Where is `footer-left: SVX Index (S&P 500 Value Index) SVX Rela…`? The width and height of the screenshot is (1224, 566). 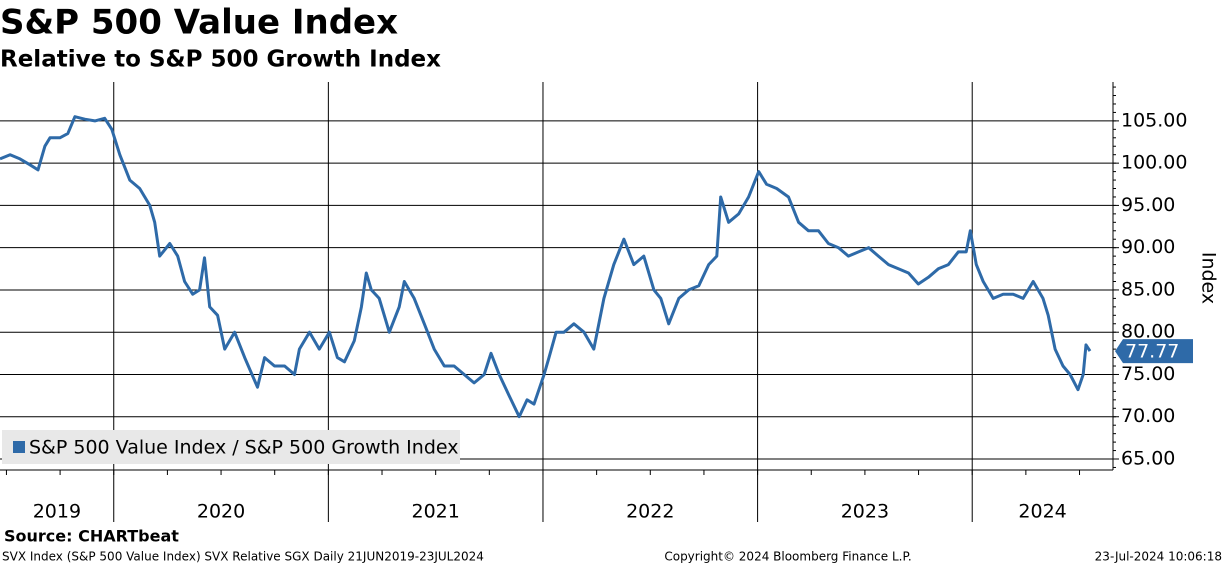 footer-left: SVX Index (S&P 500 Value Index) SVX Rela… is located at coordinates (243, 557).